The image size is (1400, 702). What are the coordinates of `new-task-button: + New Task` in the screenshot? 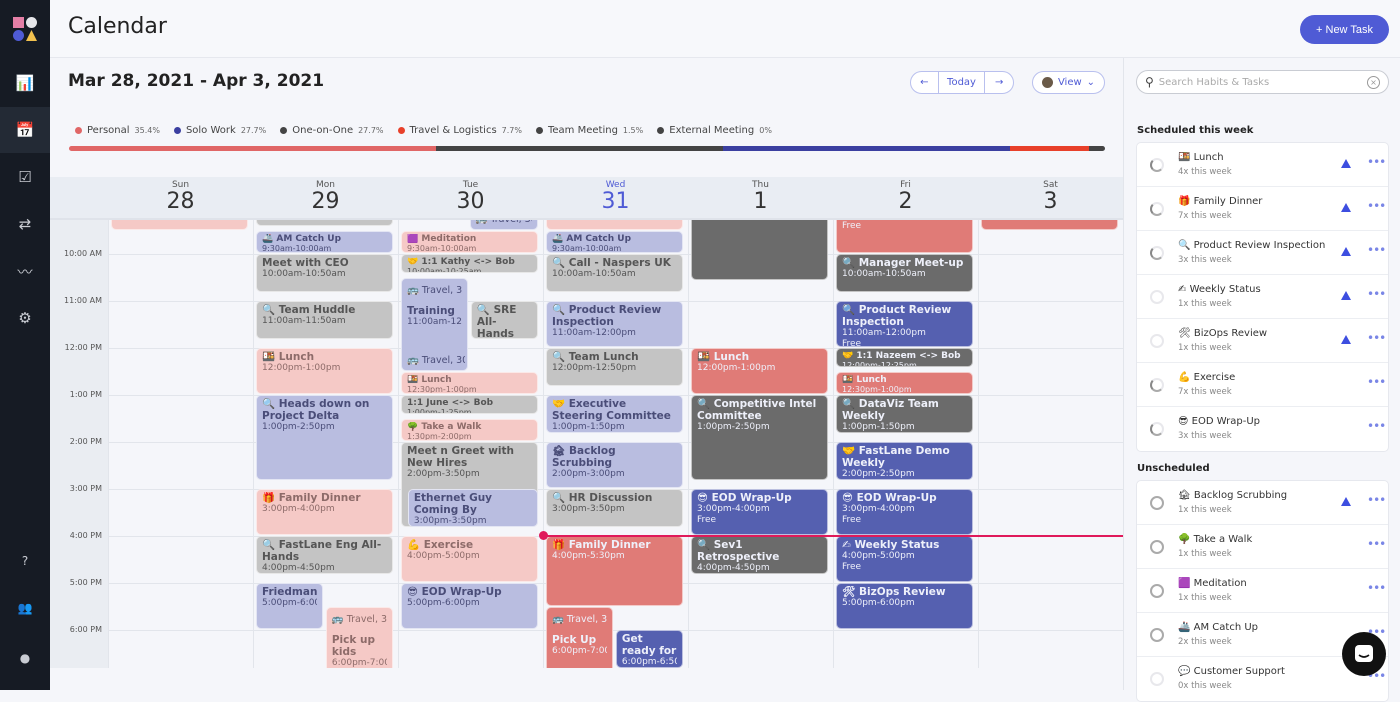 It's located at (1344, 29).